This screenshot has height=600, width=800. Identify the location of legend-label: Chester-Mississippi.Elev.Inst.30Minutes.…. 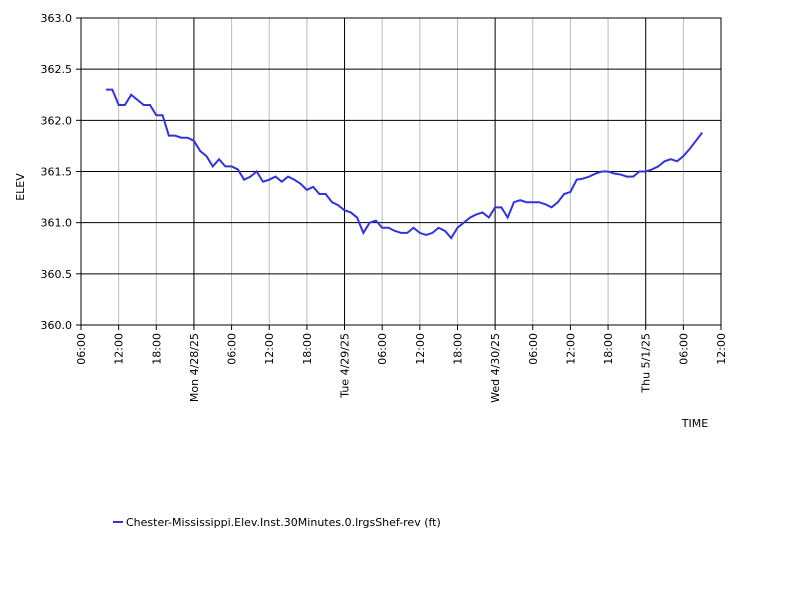
(283, 522).